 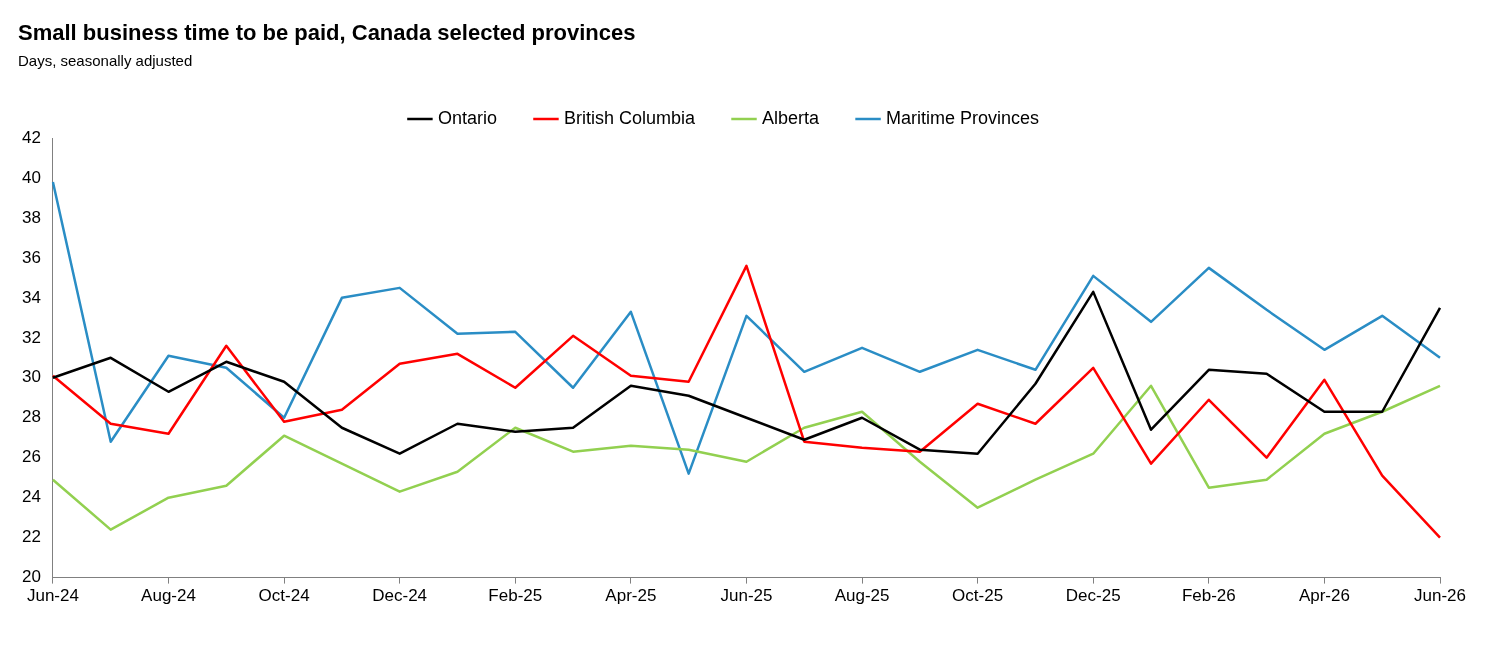 What do you see at coordinates (629, 117) in the screenshot?
I see `legend-label: British Columbia` at bounding box center [629, 117].